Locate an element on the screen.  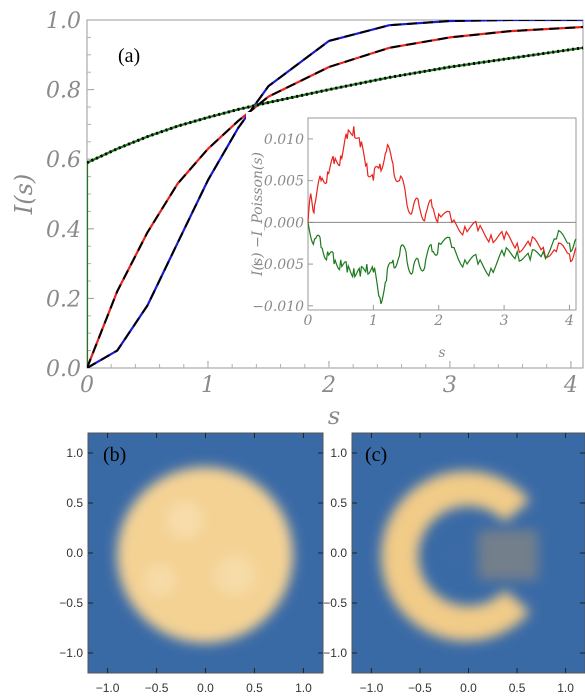
main-x-tick-label: 4 is located at coordinates (570, 385).